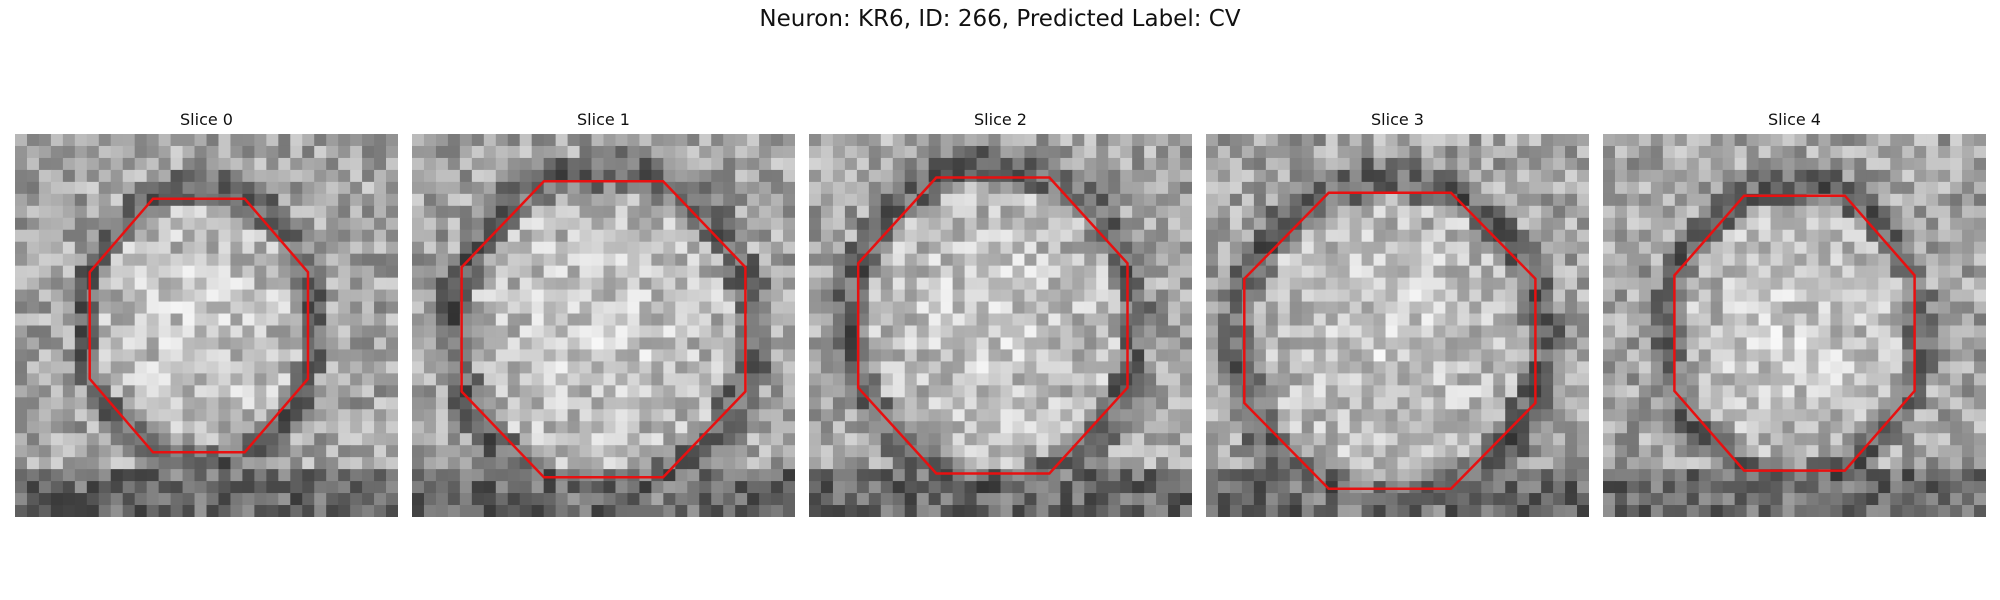 This screenshot has width=2000, height=600. I want to click on slice-panel-1: Slice 1, so click(603, 312).